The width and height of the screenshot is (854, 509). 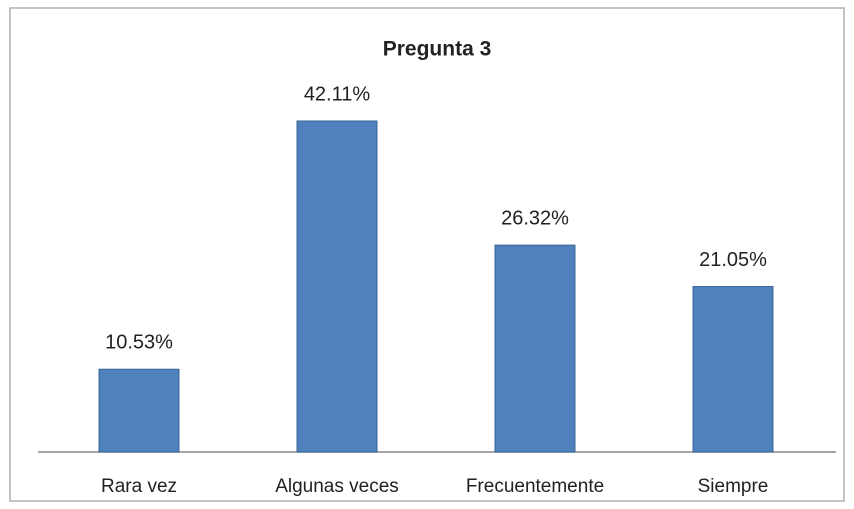 What do you see at coordinates (139, 486) in the screenshot?
I see `x-tick-label: Rara vez` at bounding box center [139, 486].